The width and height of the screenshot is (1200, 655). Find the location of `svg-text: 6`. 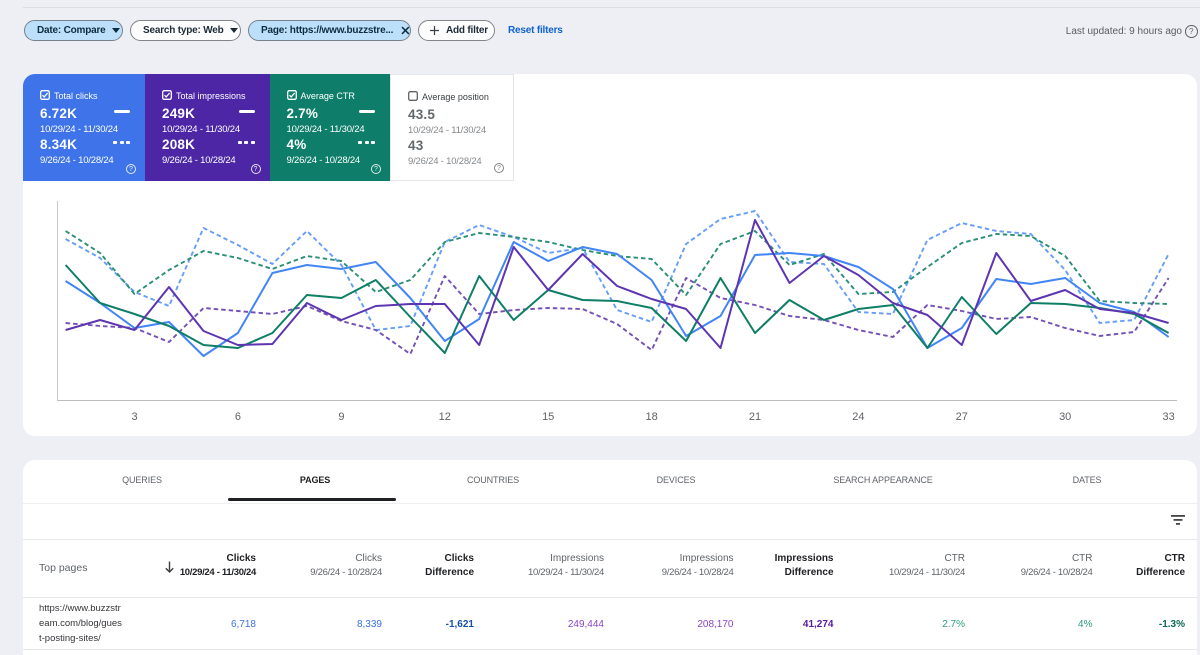

svg-text: 6 is located at coordinates (238, 417).